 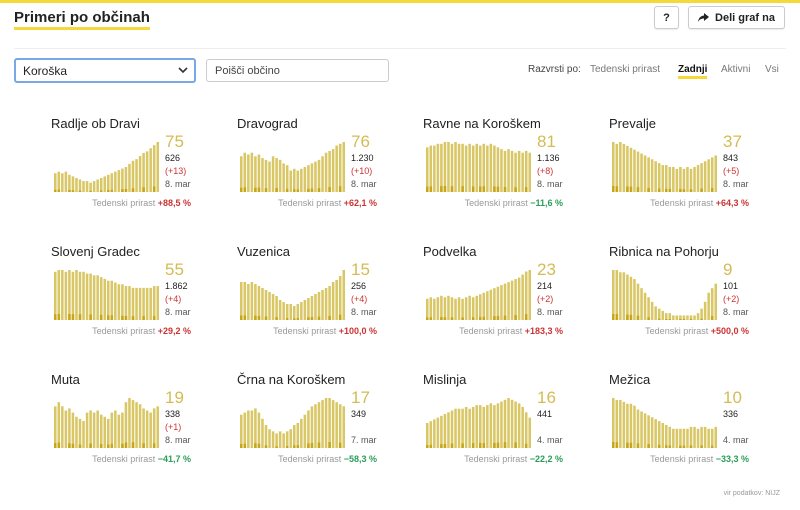 What do you see at coordinates (693, 71) in the screenshot?
I see `sort-option-latest: Zadnji` at bounding box center [693, 71].